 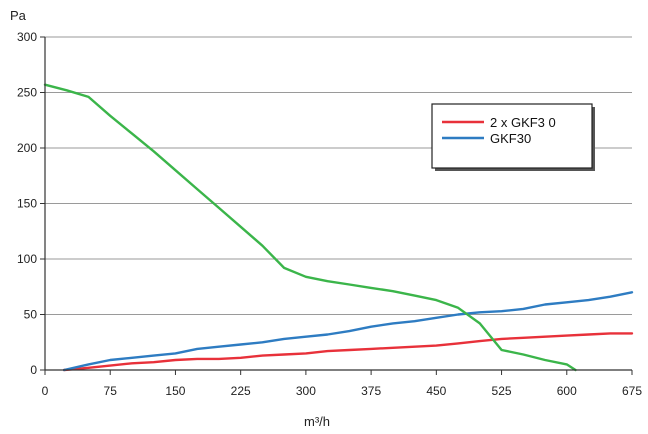 What do you see at coordinates (31, 315) in the screenshot?
I see `y-tick-label: 50` at bounding box center [31, 315].